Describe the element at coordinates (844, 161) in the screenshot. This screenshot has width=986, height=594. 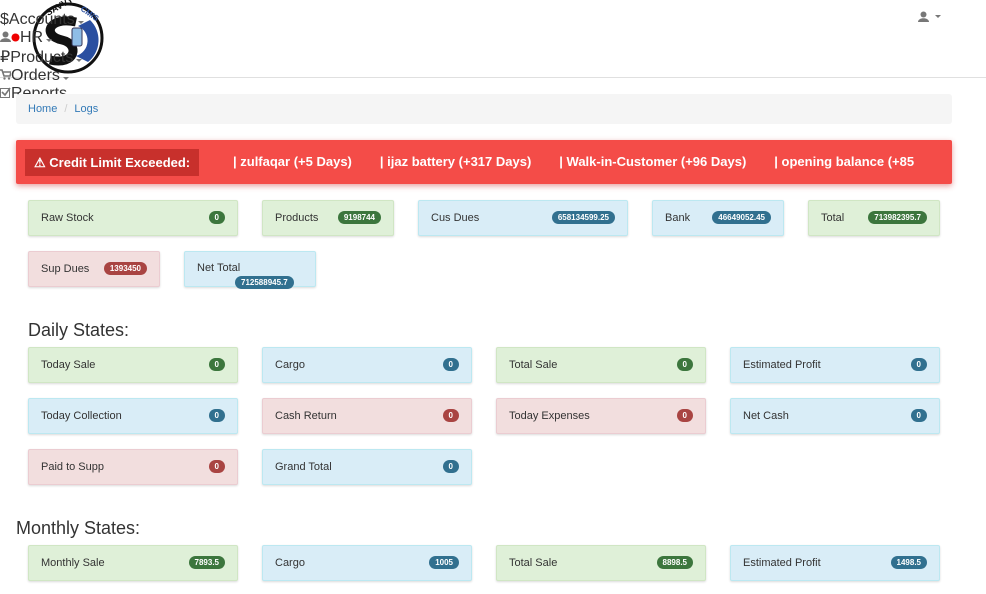
I see `alert-item: | opening balance (+85` at that location.